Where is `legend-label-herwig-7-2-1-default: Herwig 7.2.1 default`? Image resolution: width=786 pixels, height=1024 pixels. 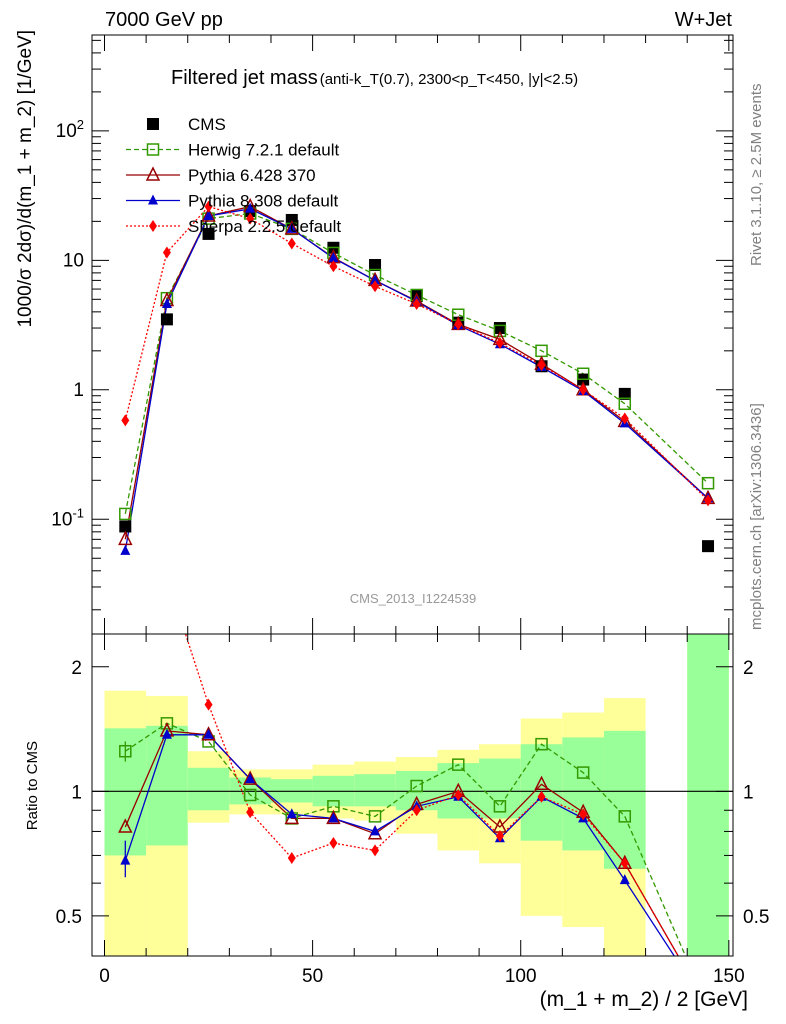
legend-label-herwig-7-2-1-default: Herwig 7.2.1 default is located at coordinates (263, 150).